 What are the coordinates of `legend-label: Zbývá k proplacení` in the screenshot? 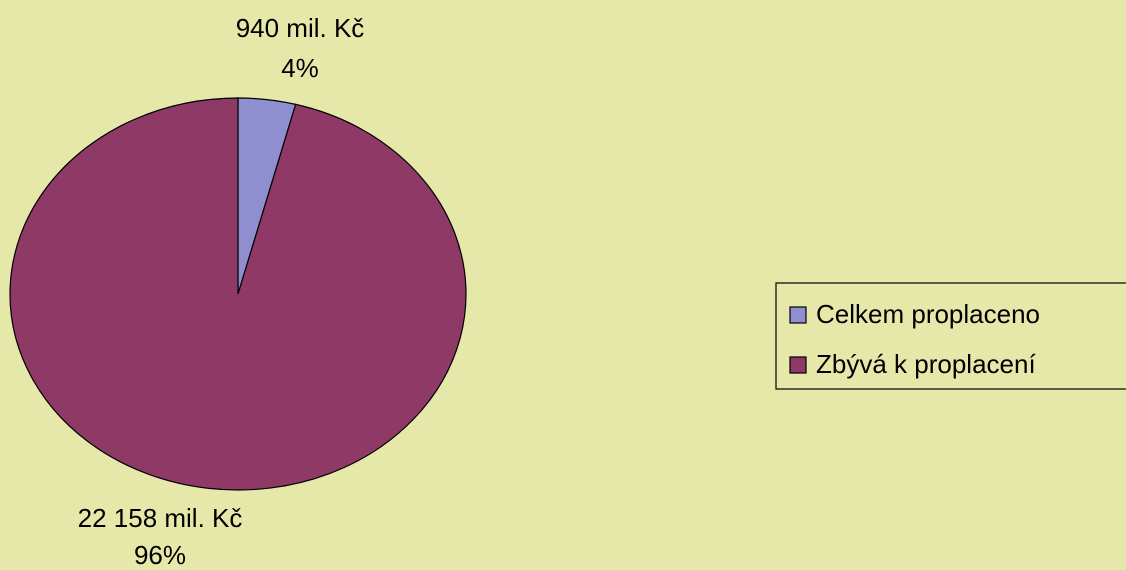 It's located at (926, 364).